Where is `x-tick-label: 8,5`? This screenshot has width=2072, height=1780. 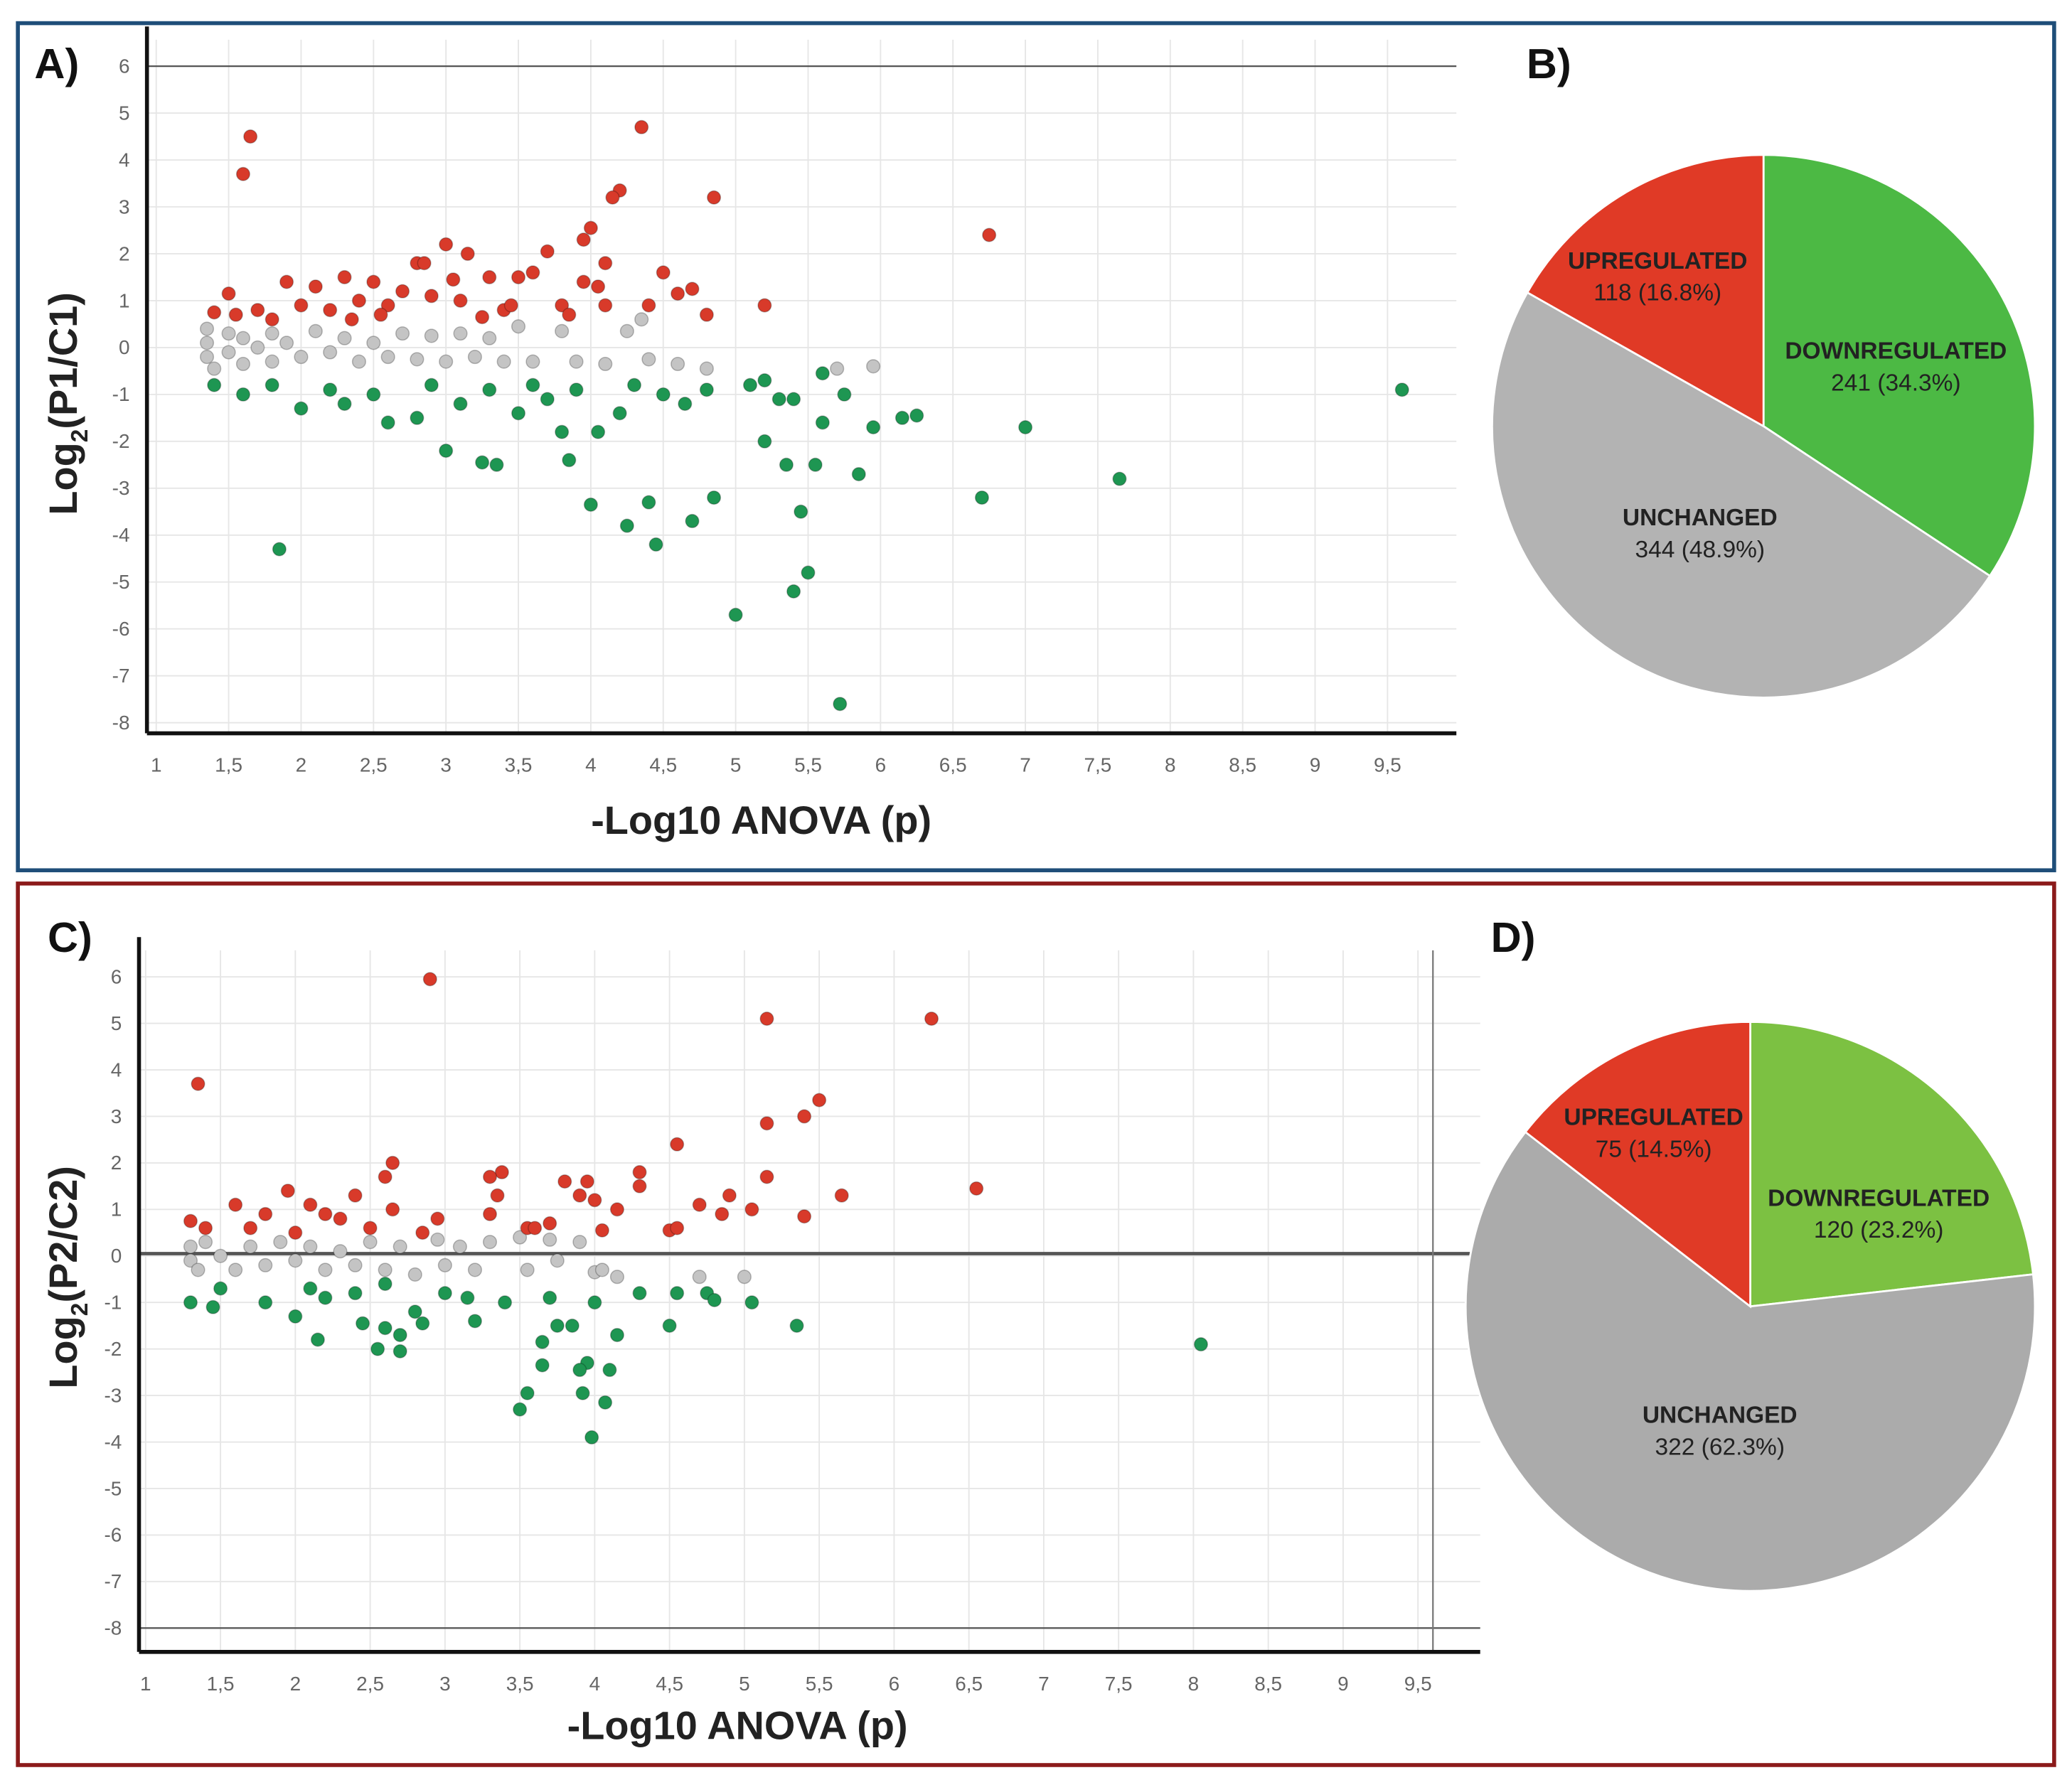 x-tick-label: 8,5 is located at coordinates (1268, 1684).